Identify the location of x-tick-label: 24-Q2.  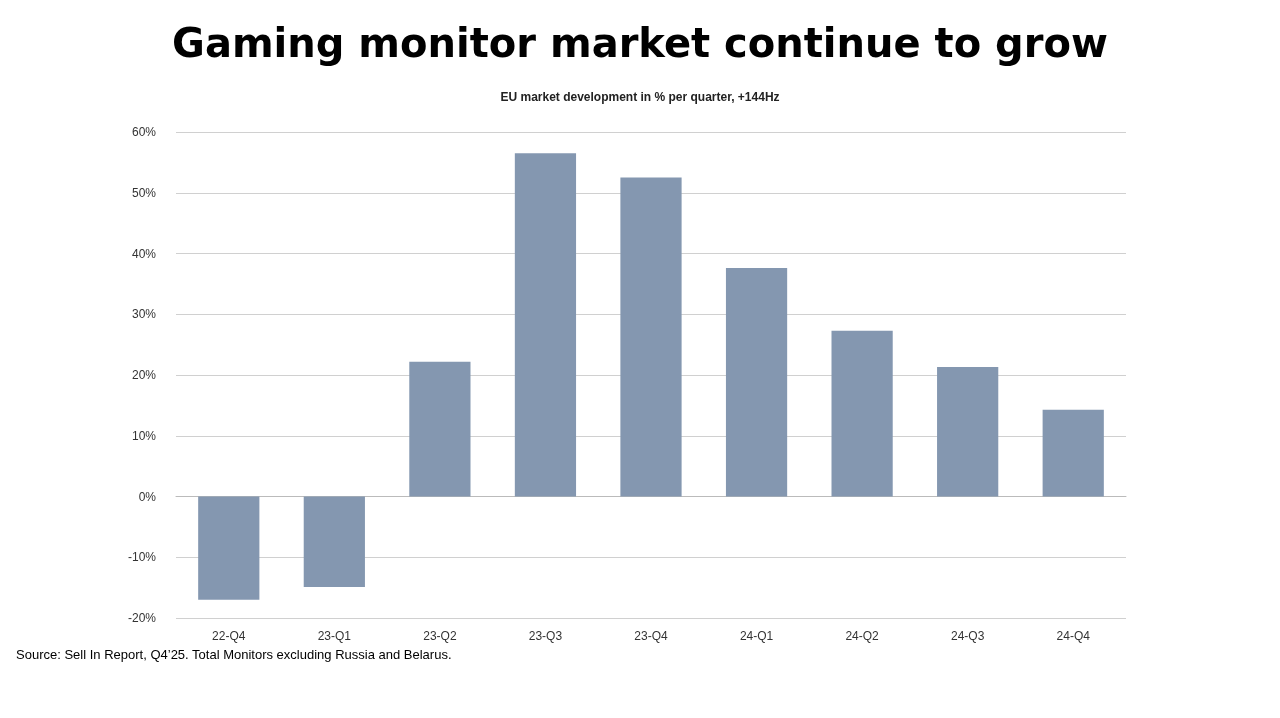
(862, 636).